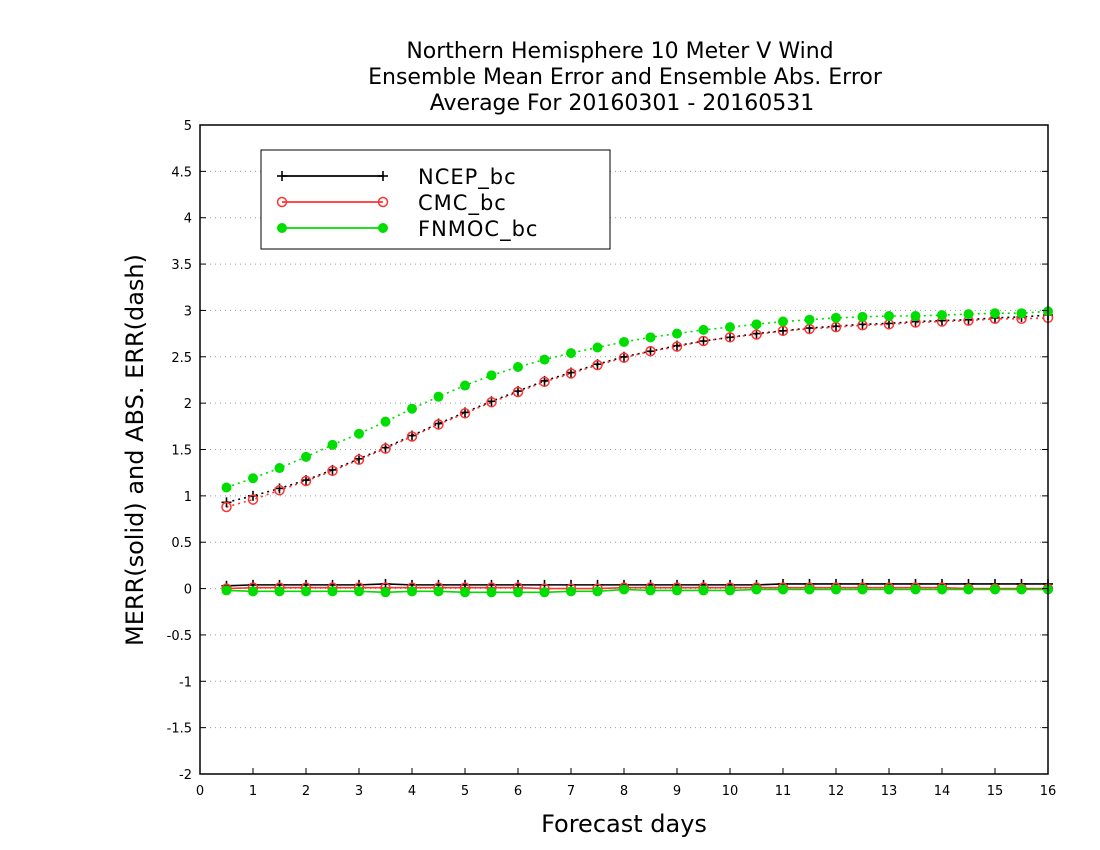 Image resolution: width=1100 pixels, height=850 pixels. Describe the element at coordinates (383, 176) in the screenshot. I see `legend-marker-ncep-bc` at that location.